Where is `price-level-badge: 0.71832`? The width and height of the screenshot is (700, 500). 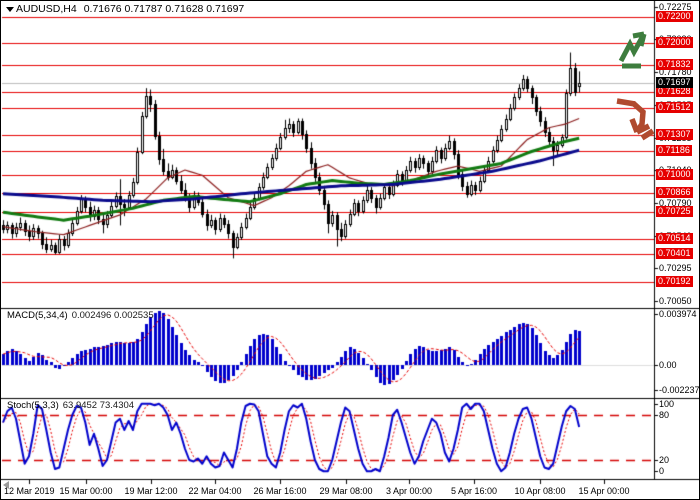
price-level-badge: 0.71832 is located at coordinates (674, 64).